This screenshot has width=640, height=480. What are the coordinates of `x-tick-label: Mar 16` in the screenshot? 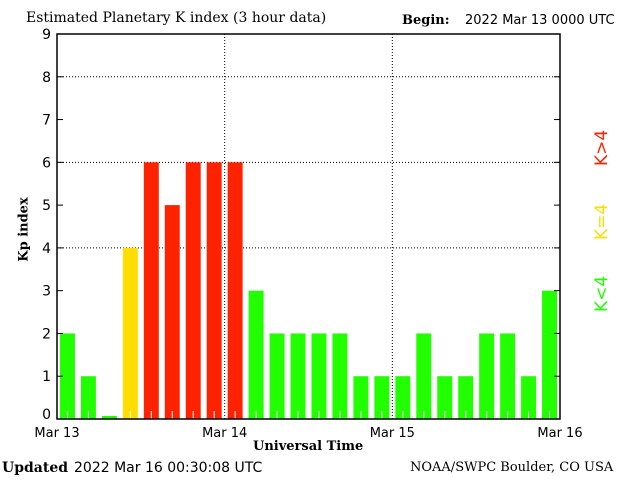 It's located at (559, 433).